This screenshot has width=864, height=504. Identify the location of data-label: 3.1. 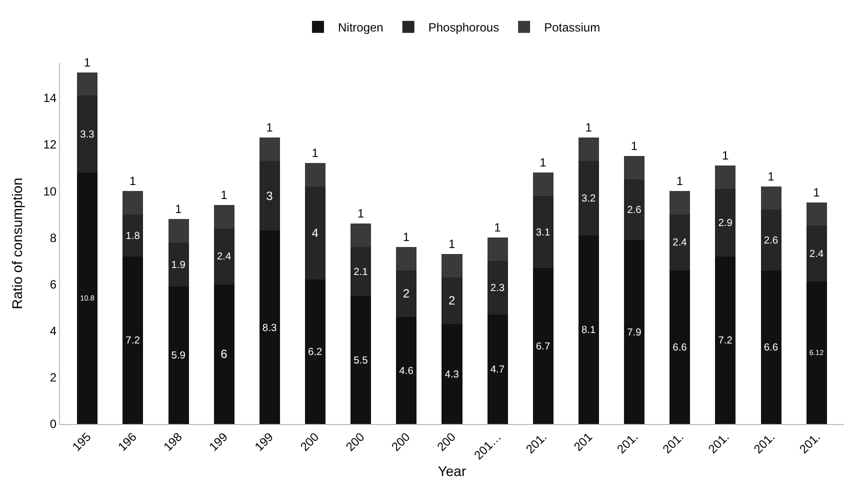
(543, 232).